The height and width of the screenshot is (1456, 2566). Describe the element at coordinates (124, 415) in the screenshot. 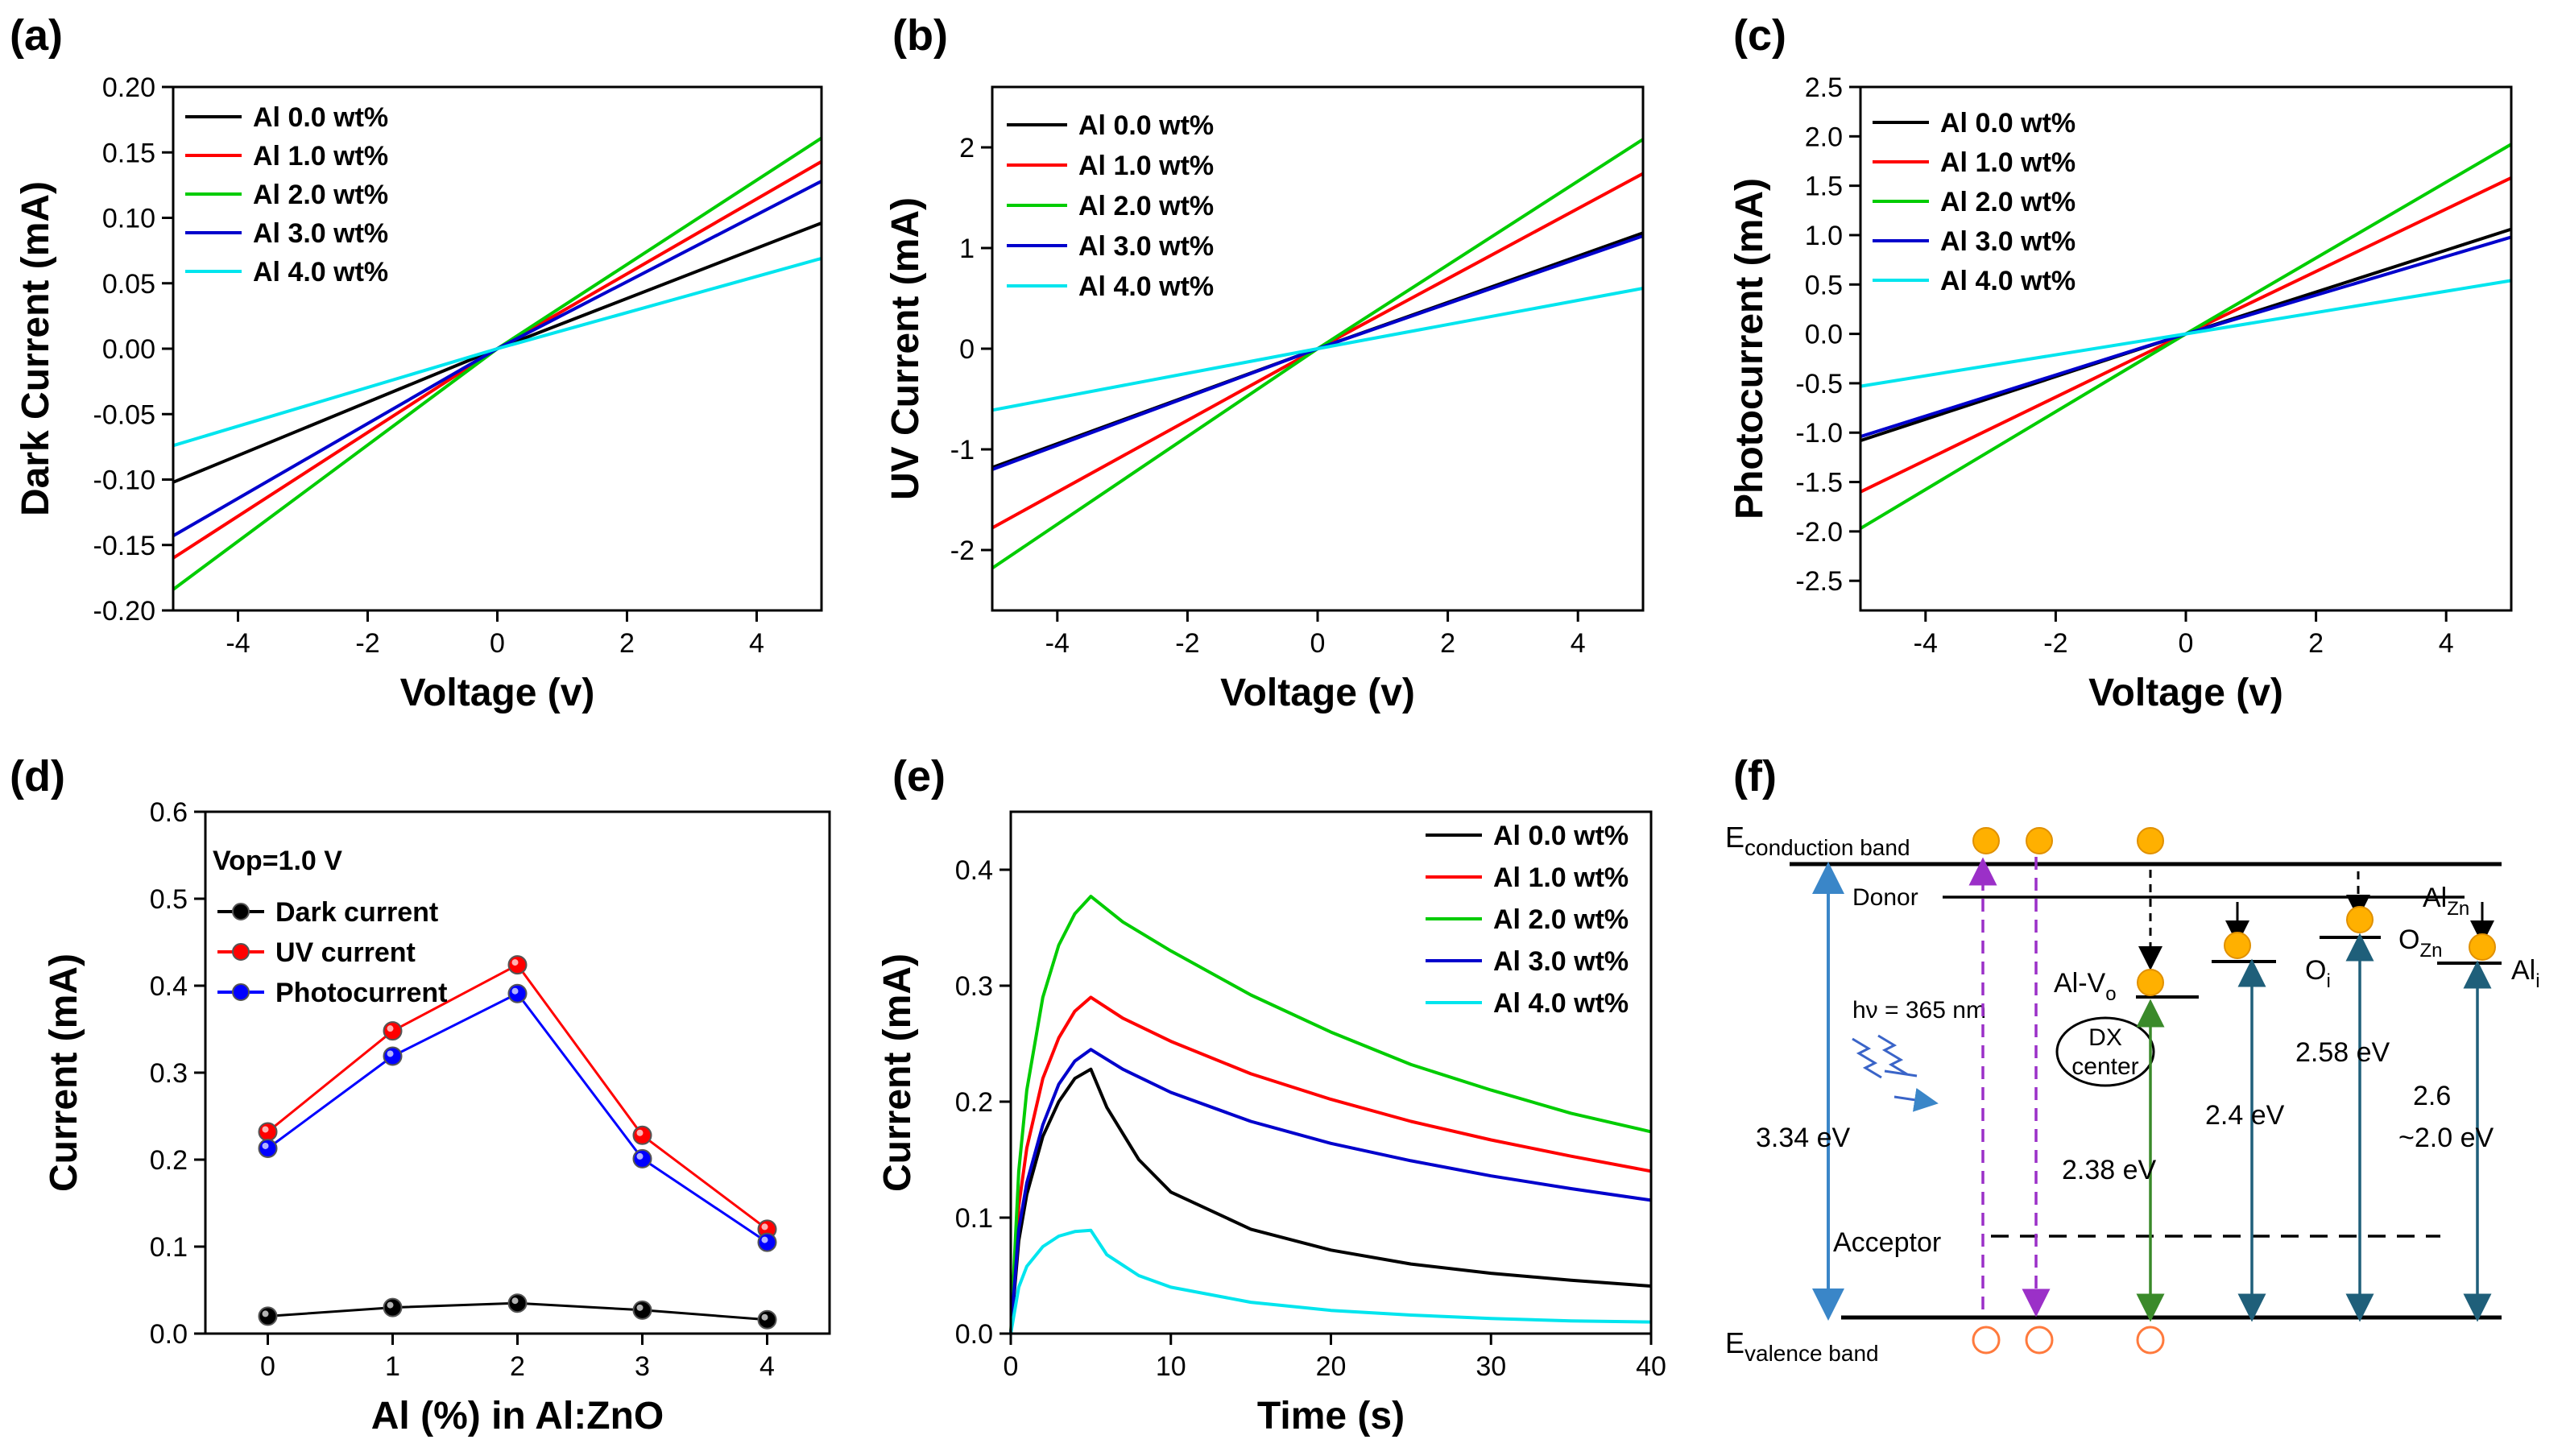

I see `y-tick-label: -0.05` at that location.